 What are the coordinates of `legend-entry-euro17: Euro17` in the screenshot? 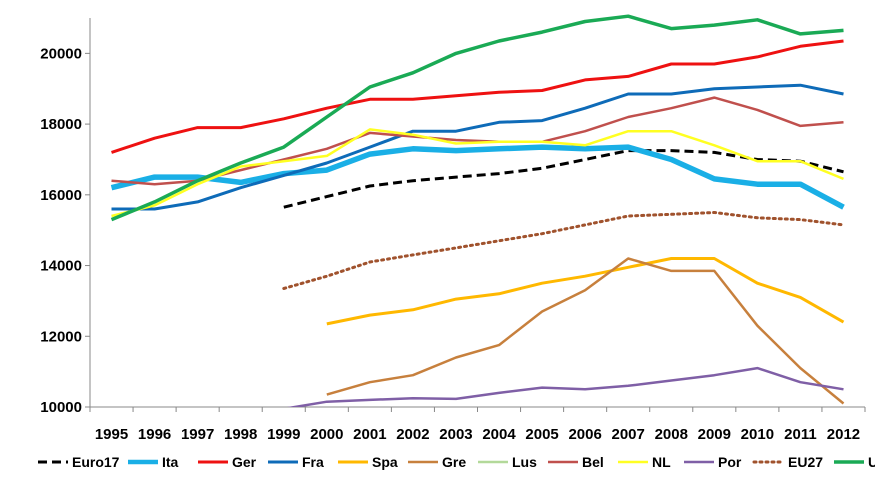 It's located at (79, 462).